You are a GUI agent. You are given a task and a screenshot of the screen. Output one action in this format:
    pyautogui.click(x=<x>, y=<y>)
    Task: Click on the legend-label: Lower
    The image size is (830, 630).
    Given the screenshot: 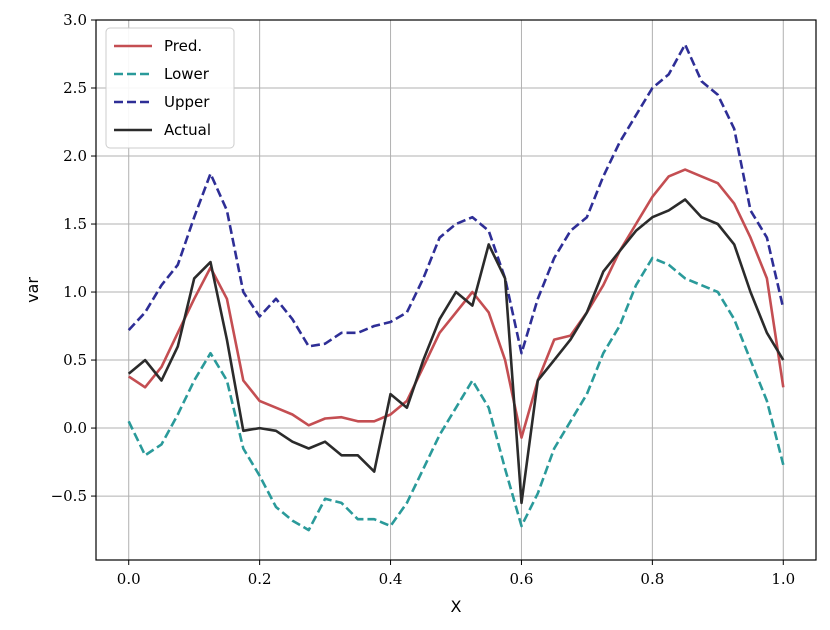 What is the action you would take?
    pyautogui.click(x=187, y=74)
    